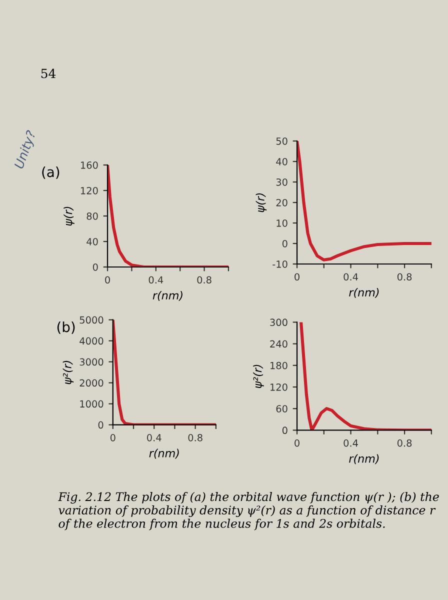 This screenshot has width=448, height=600. What do you see at coordinates (48, 73) in the screenshot?
I see `text: 54` at bounding box center [48, 73].